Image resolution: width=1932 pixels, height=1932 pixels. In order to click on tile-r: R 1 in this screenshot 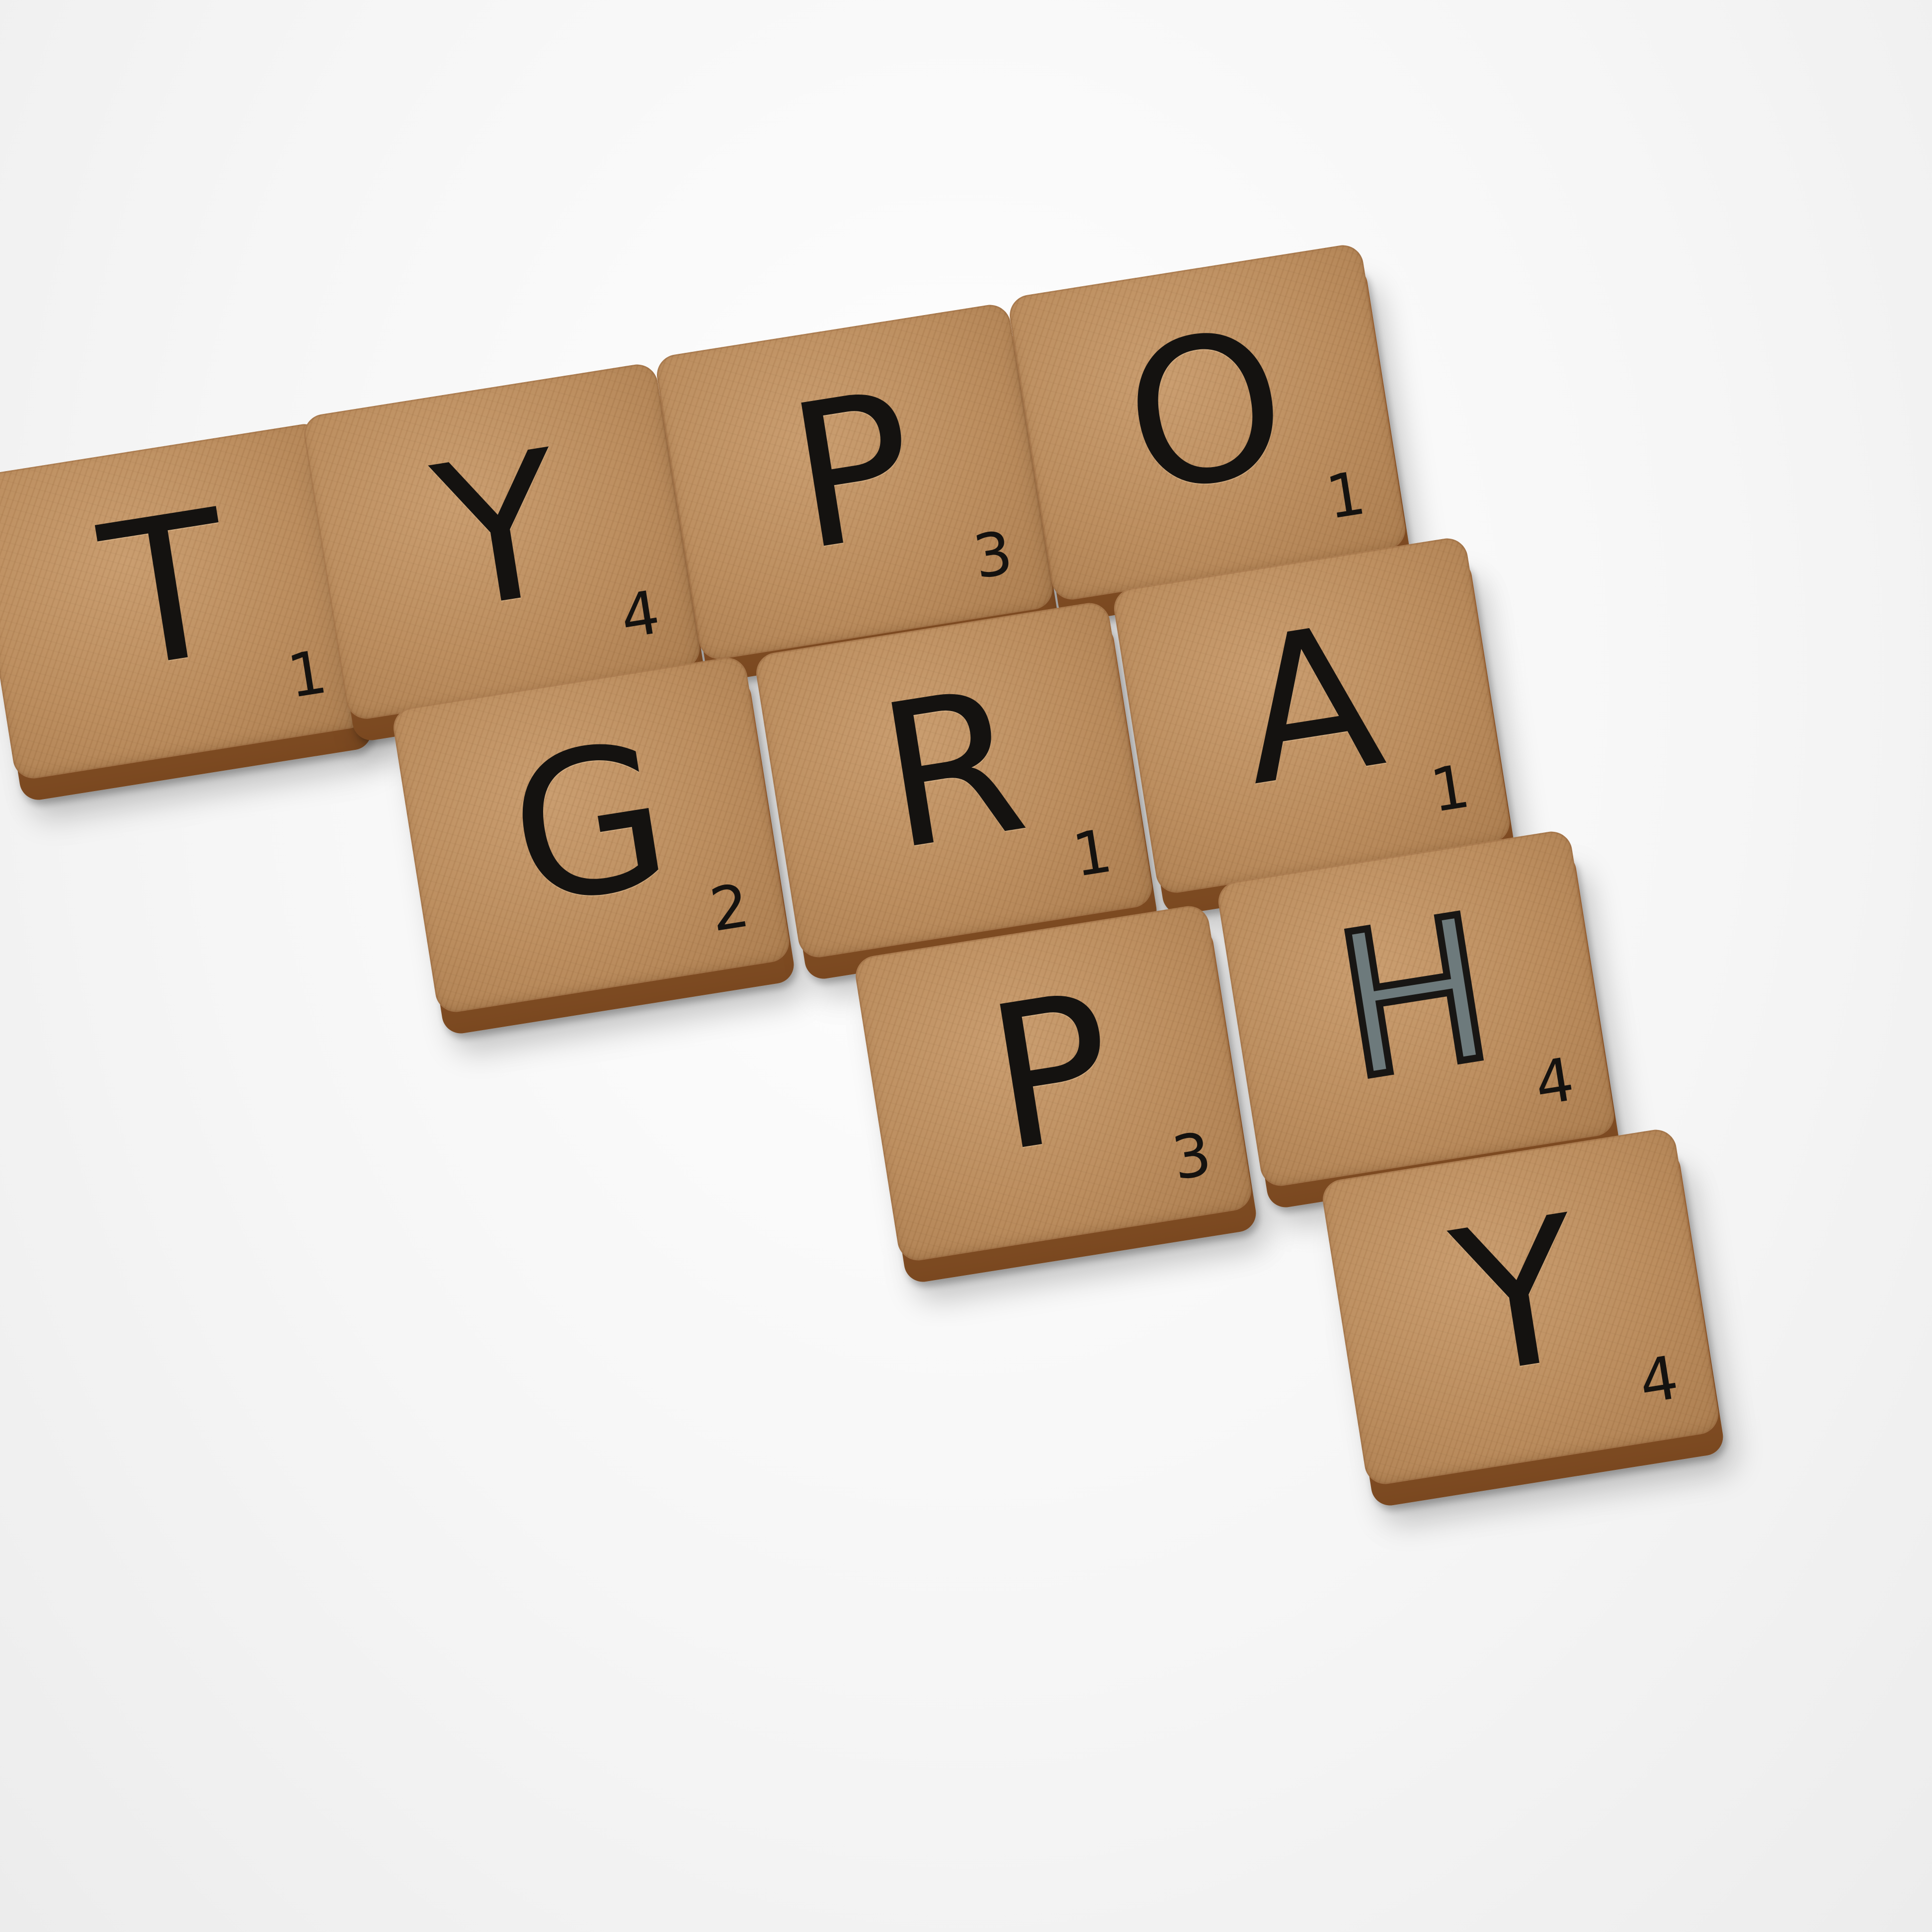, I will do `click(956, 791)`.